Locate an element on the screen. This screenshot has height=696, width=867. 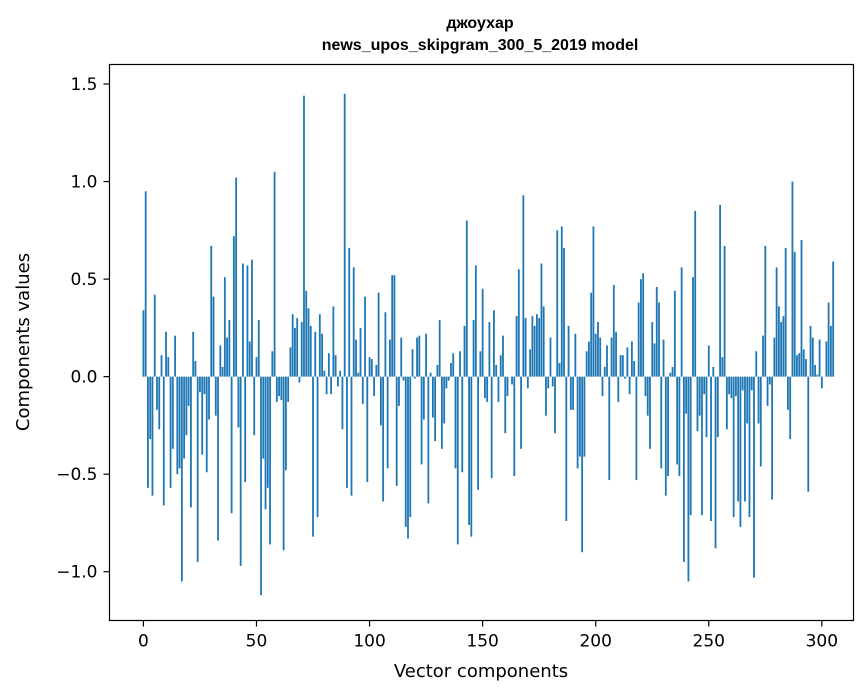
y-tick-label: 0.5 is located at coordinates (83, 280).